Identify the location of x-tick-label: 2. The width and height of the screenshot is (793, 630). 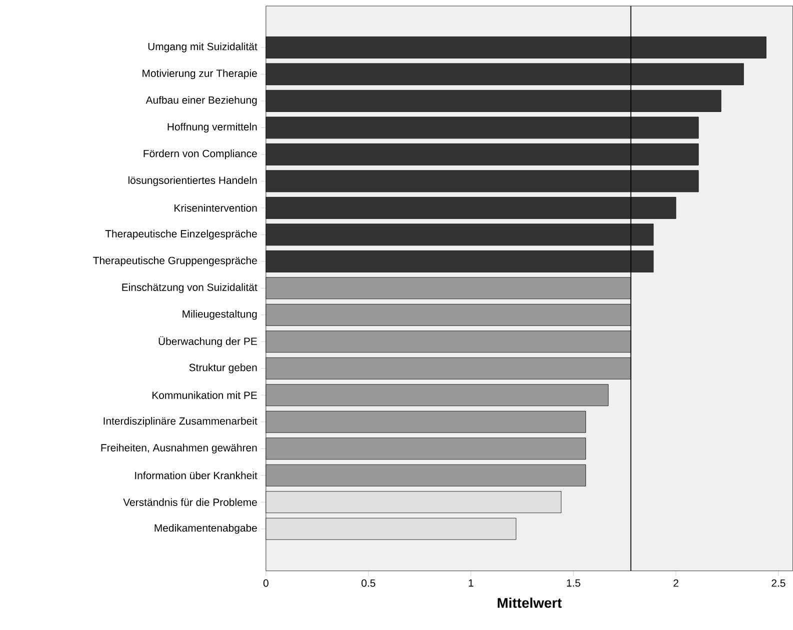
(676, 583).